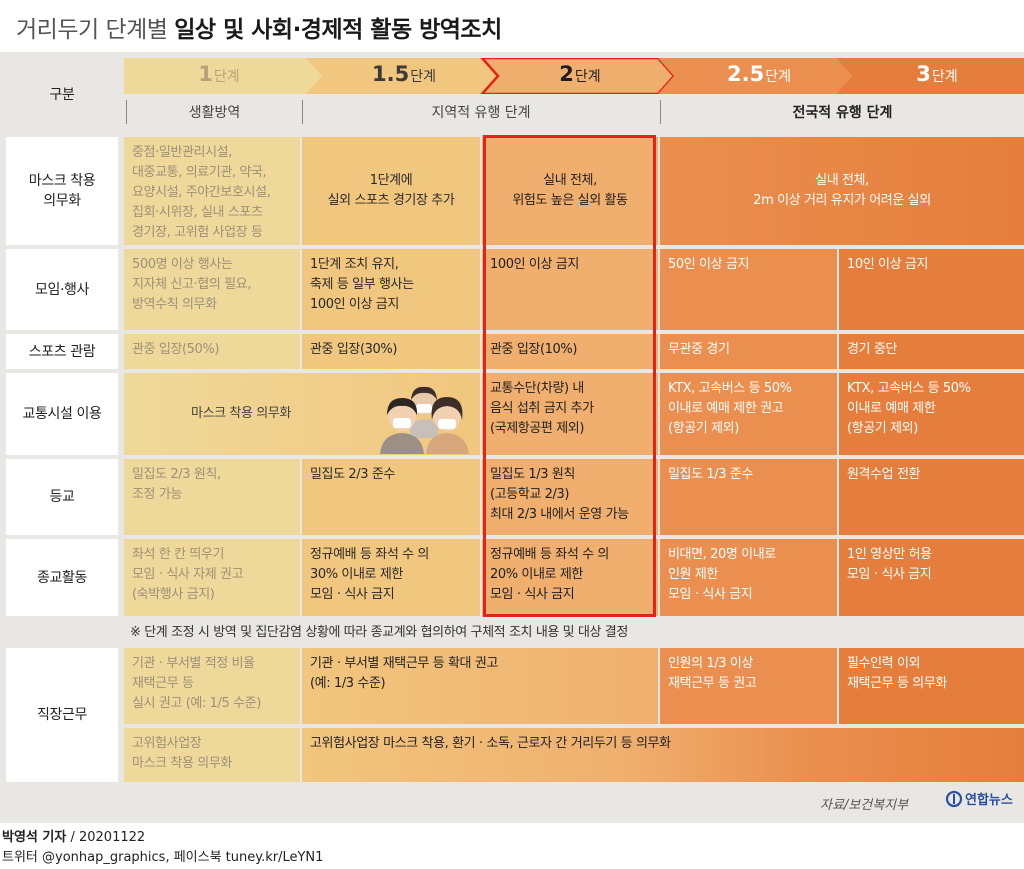  I want to click on transport-level-2-5: KTX, 고속버스 등 50% 이내로 예매 제한 권고 (항공기 제외), so click(748, 414).